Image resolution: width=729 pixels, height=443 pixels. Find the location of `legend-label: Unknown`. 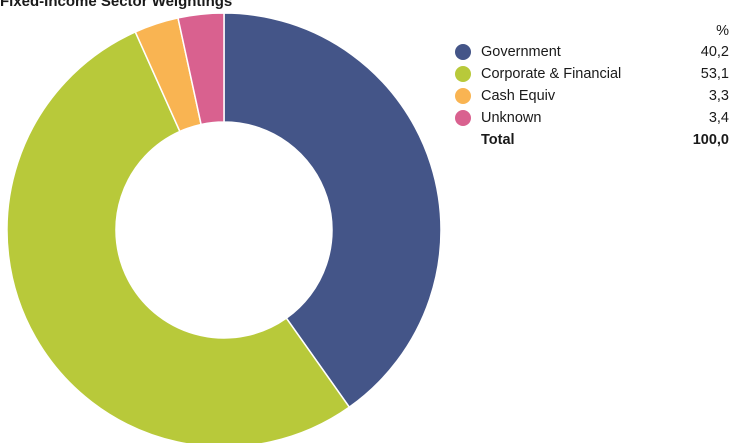

legend-label: Unknown is located at coordinates (511, 118).